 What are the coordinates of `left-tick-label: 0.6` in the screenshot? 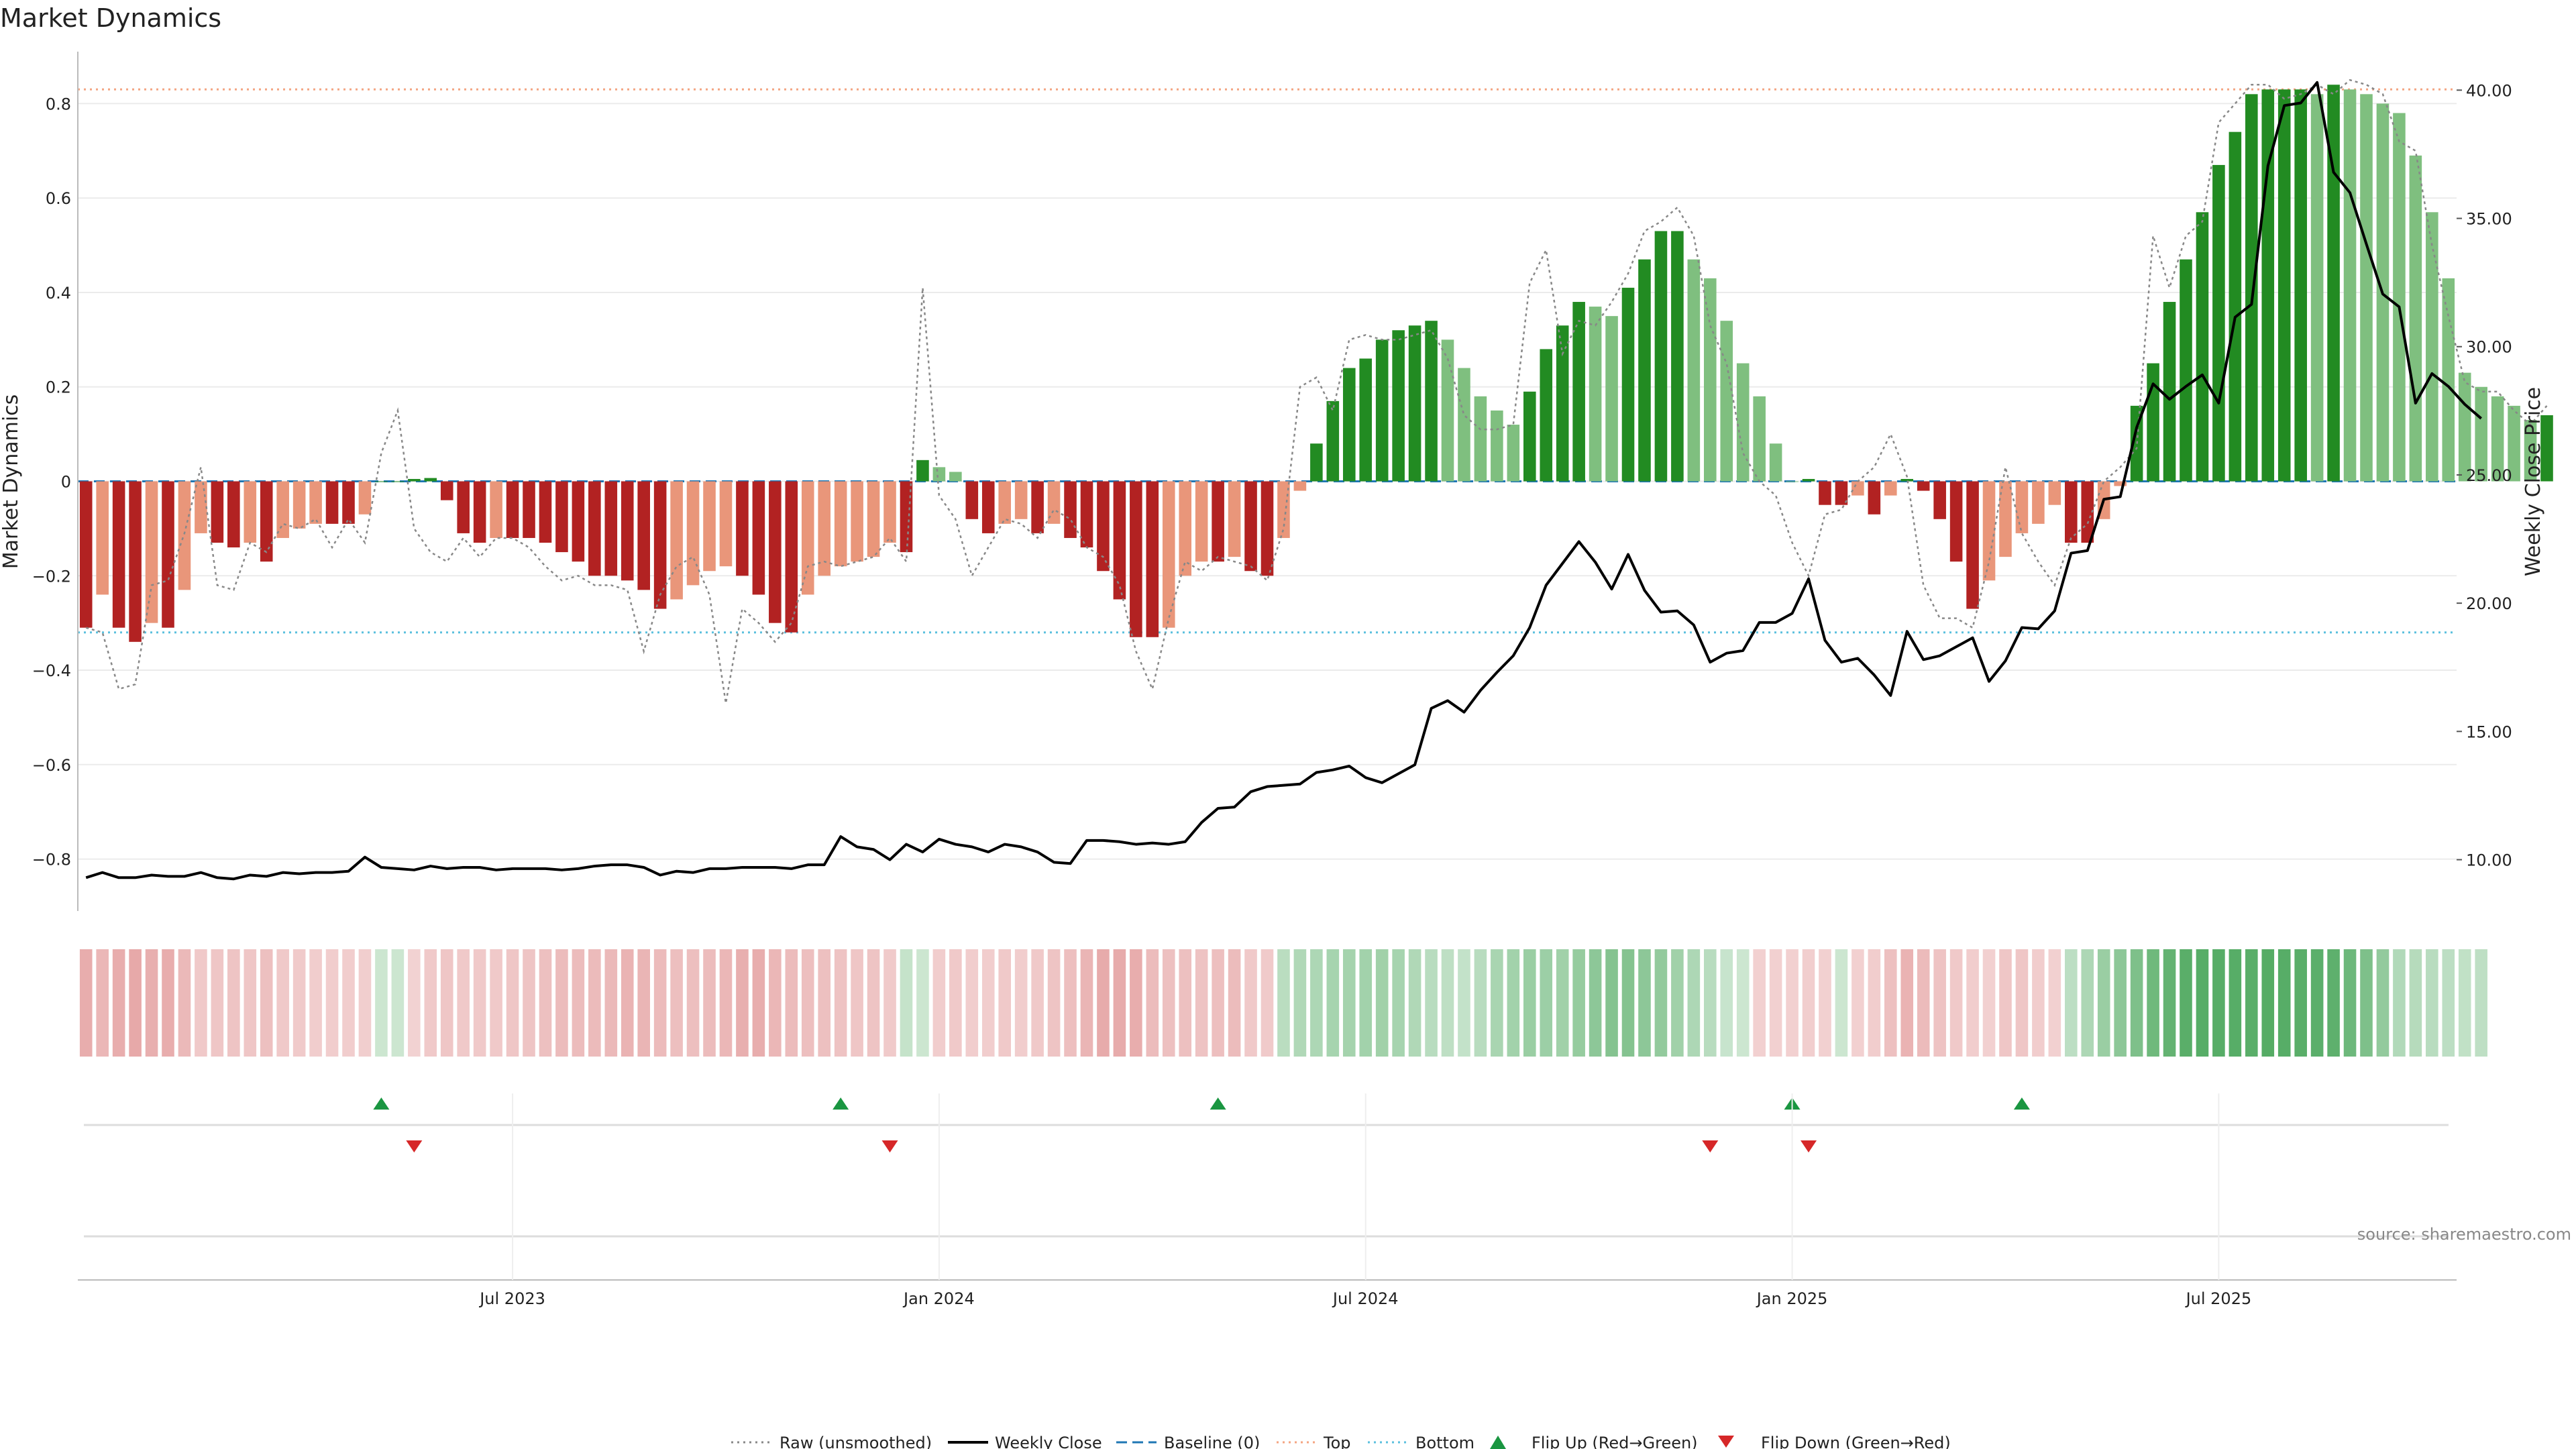 It's located at (58, 198).